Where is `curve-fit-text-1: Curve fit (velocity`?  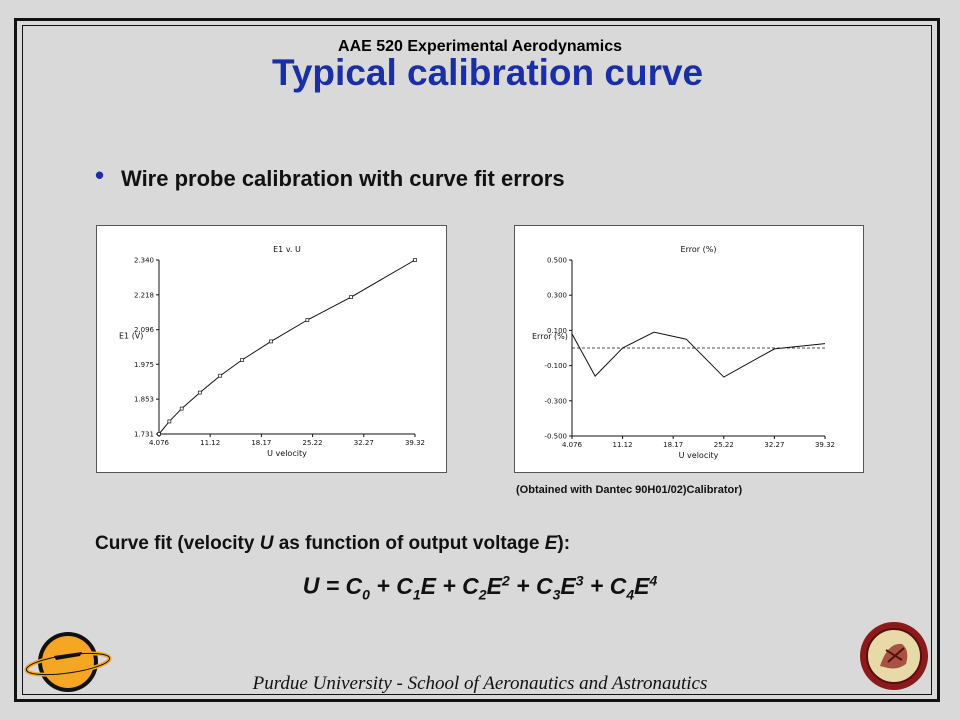
curve-fit-text-1: Curve fit (velocity is located at coordinates (177, 543).